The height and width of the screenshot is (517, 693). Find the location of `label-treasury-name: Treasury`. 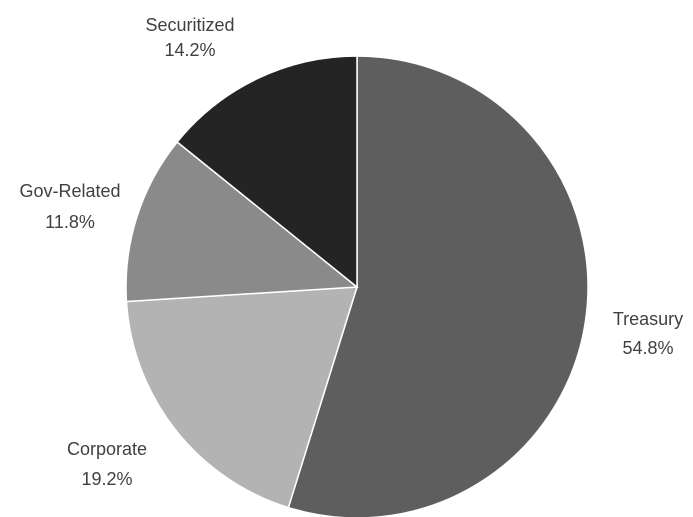

label-treasury-name: Treasury is located at coordinates (648, 319).